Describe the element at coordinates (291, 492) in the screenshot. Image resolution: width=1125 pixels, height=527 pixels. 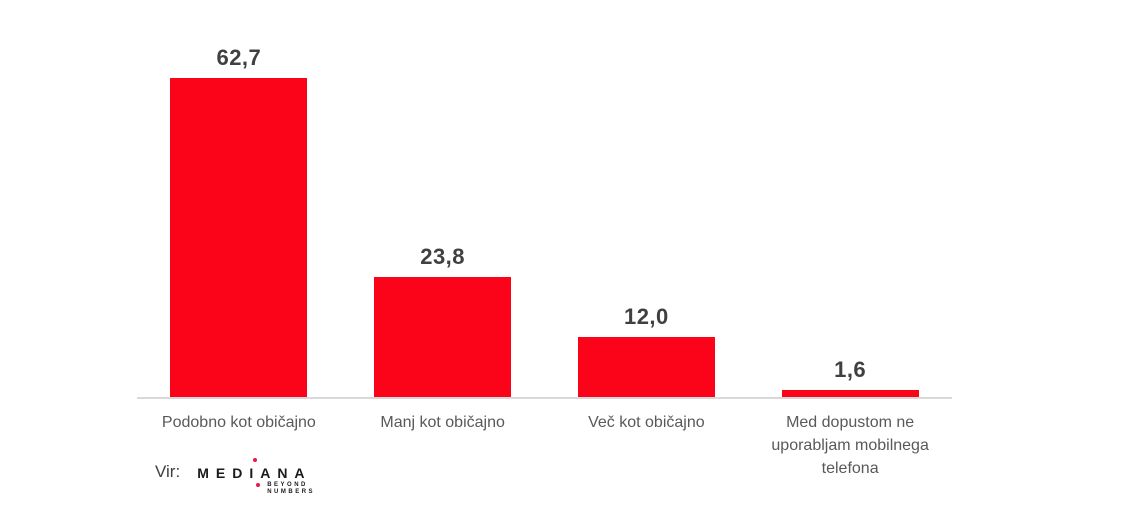
I see `tagline-line-2: NUMBERS` at that location.